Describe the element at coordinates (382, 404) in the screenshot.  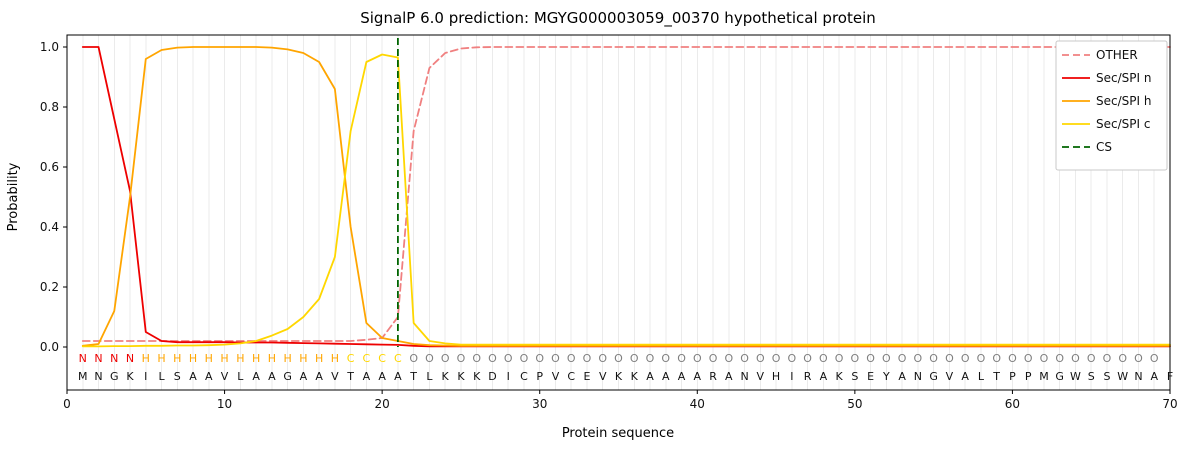
I see `x-tick-label: 20` at that location.